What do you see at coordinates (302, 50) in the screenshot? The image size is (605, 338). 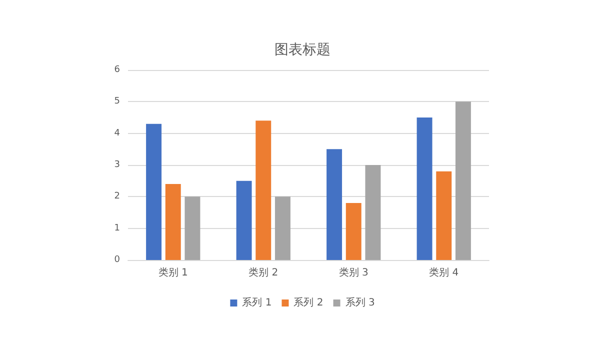 I see `chart-title: 图表标题` at bounding box center [302, 50].